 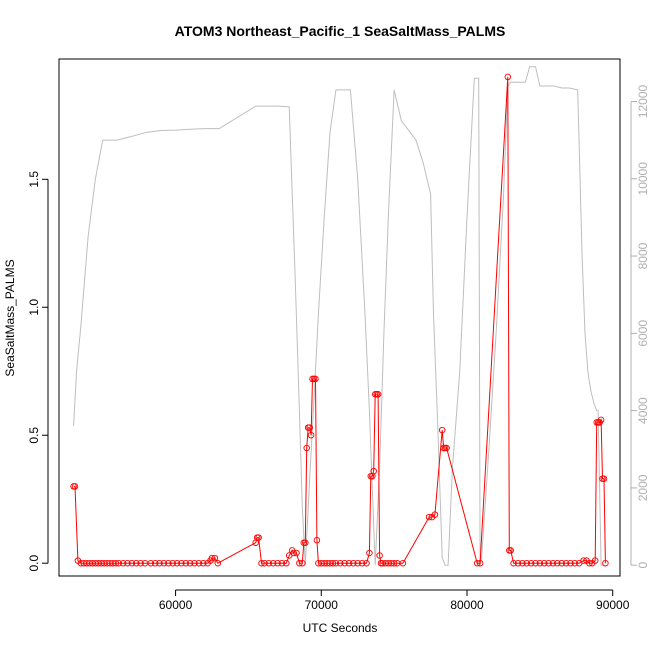 What do you see at coordinates (643, 255) in the screenshot?
I see `y-right-tick-label: 8000` at bounding box center [643, 255].